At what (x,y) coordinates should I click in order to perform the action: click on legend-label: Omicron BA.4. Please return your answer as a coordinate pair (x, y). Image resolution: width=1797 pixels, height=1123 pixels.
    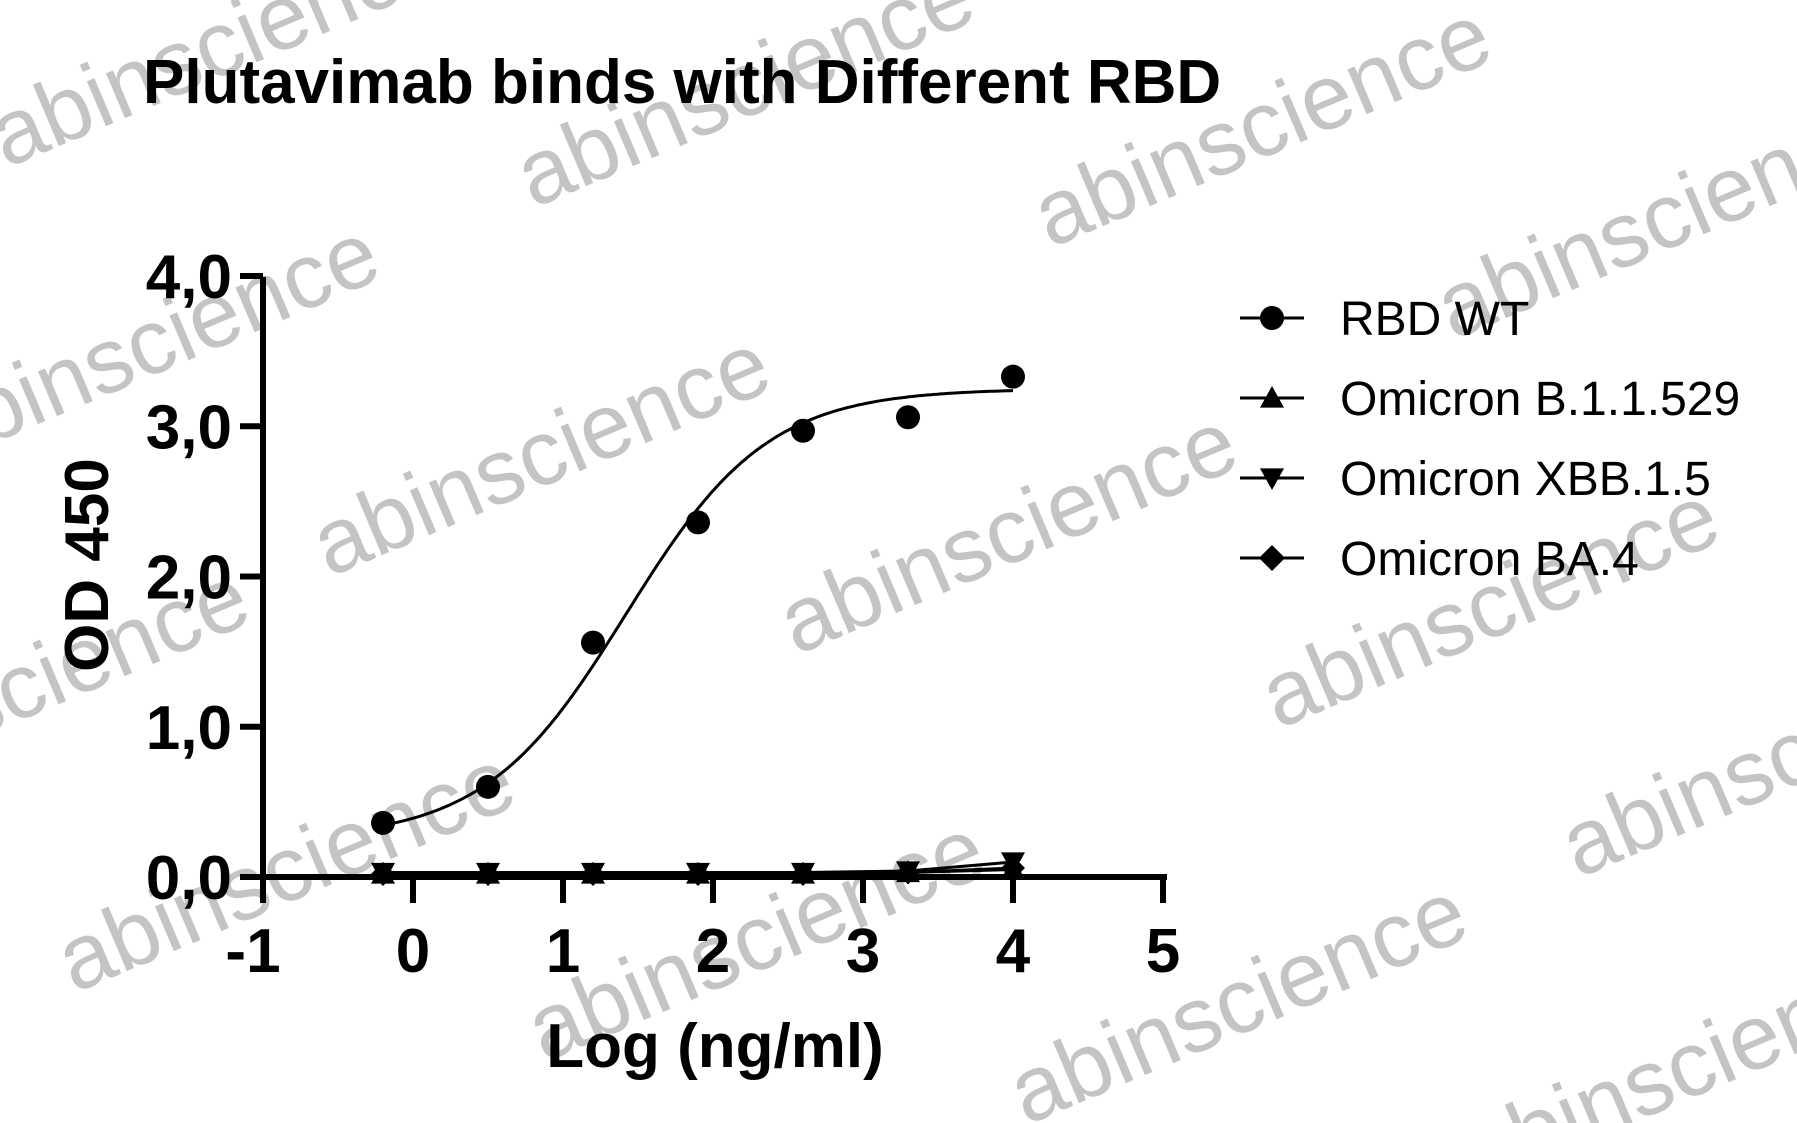
    Looking at the image, I should click on (1489, 559).